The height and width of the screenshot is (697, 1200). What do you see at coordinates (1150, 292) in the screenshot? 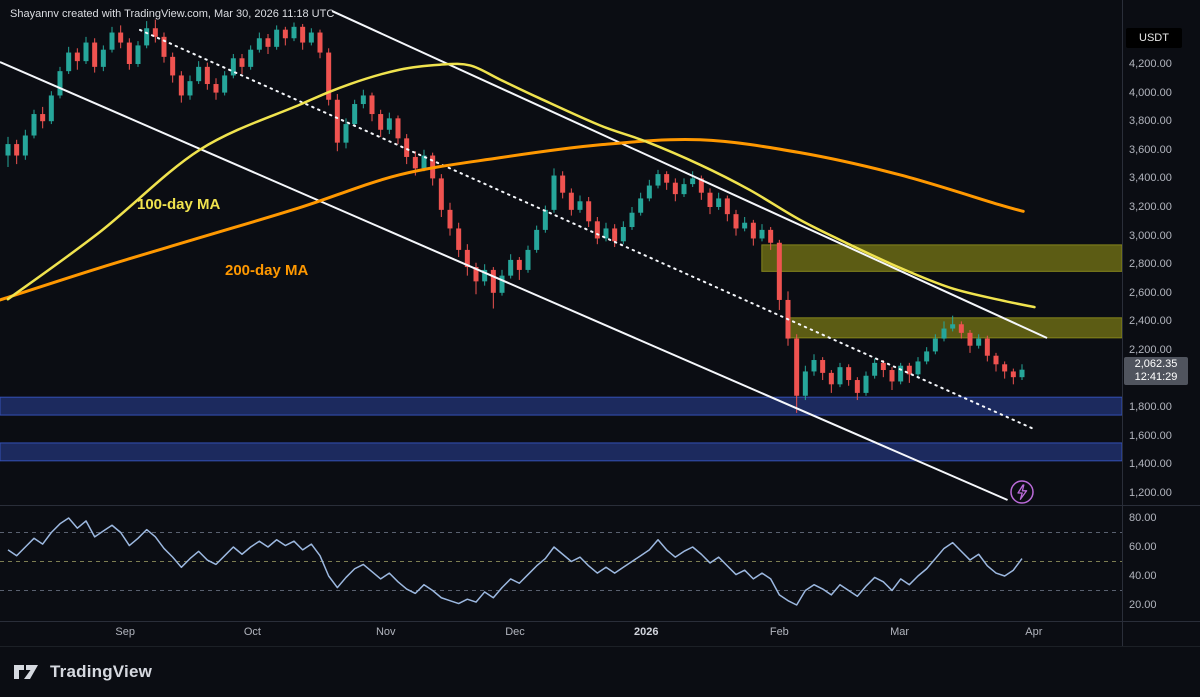
I see `price-tick-label: 2,600.00` at bounding box center [1150, 292].